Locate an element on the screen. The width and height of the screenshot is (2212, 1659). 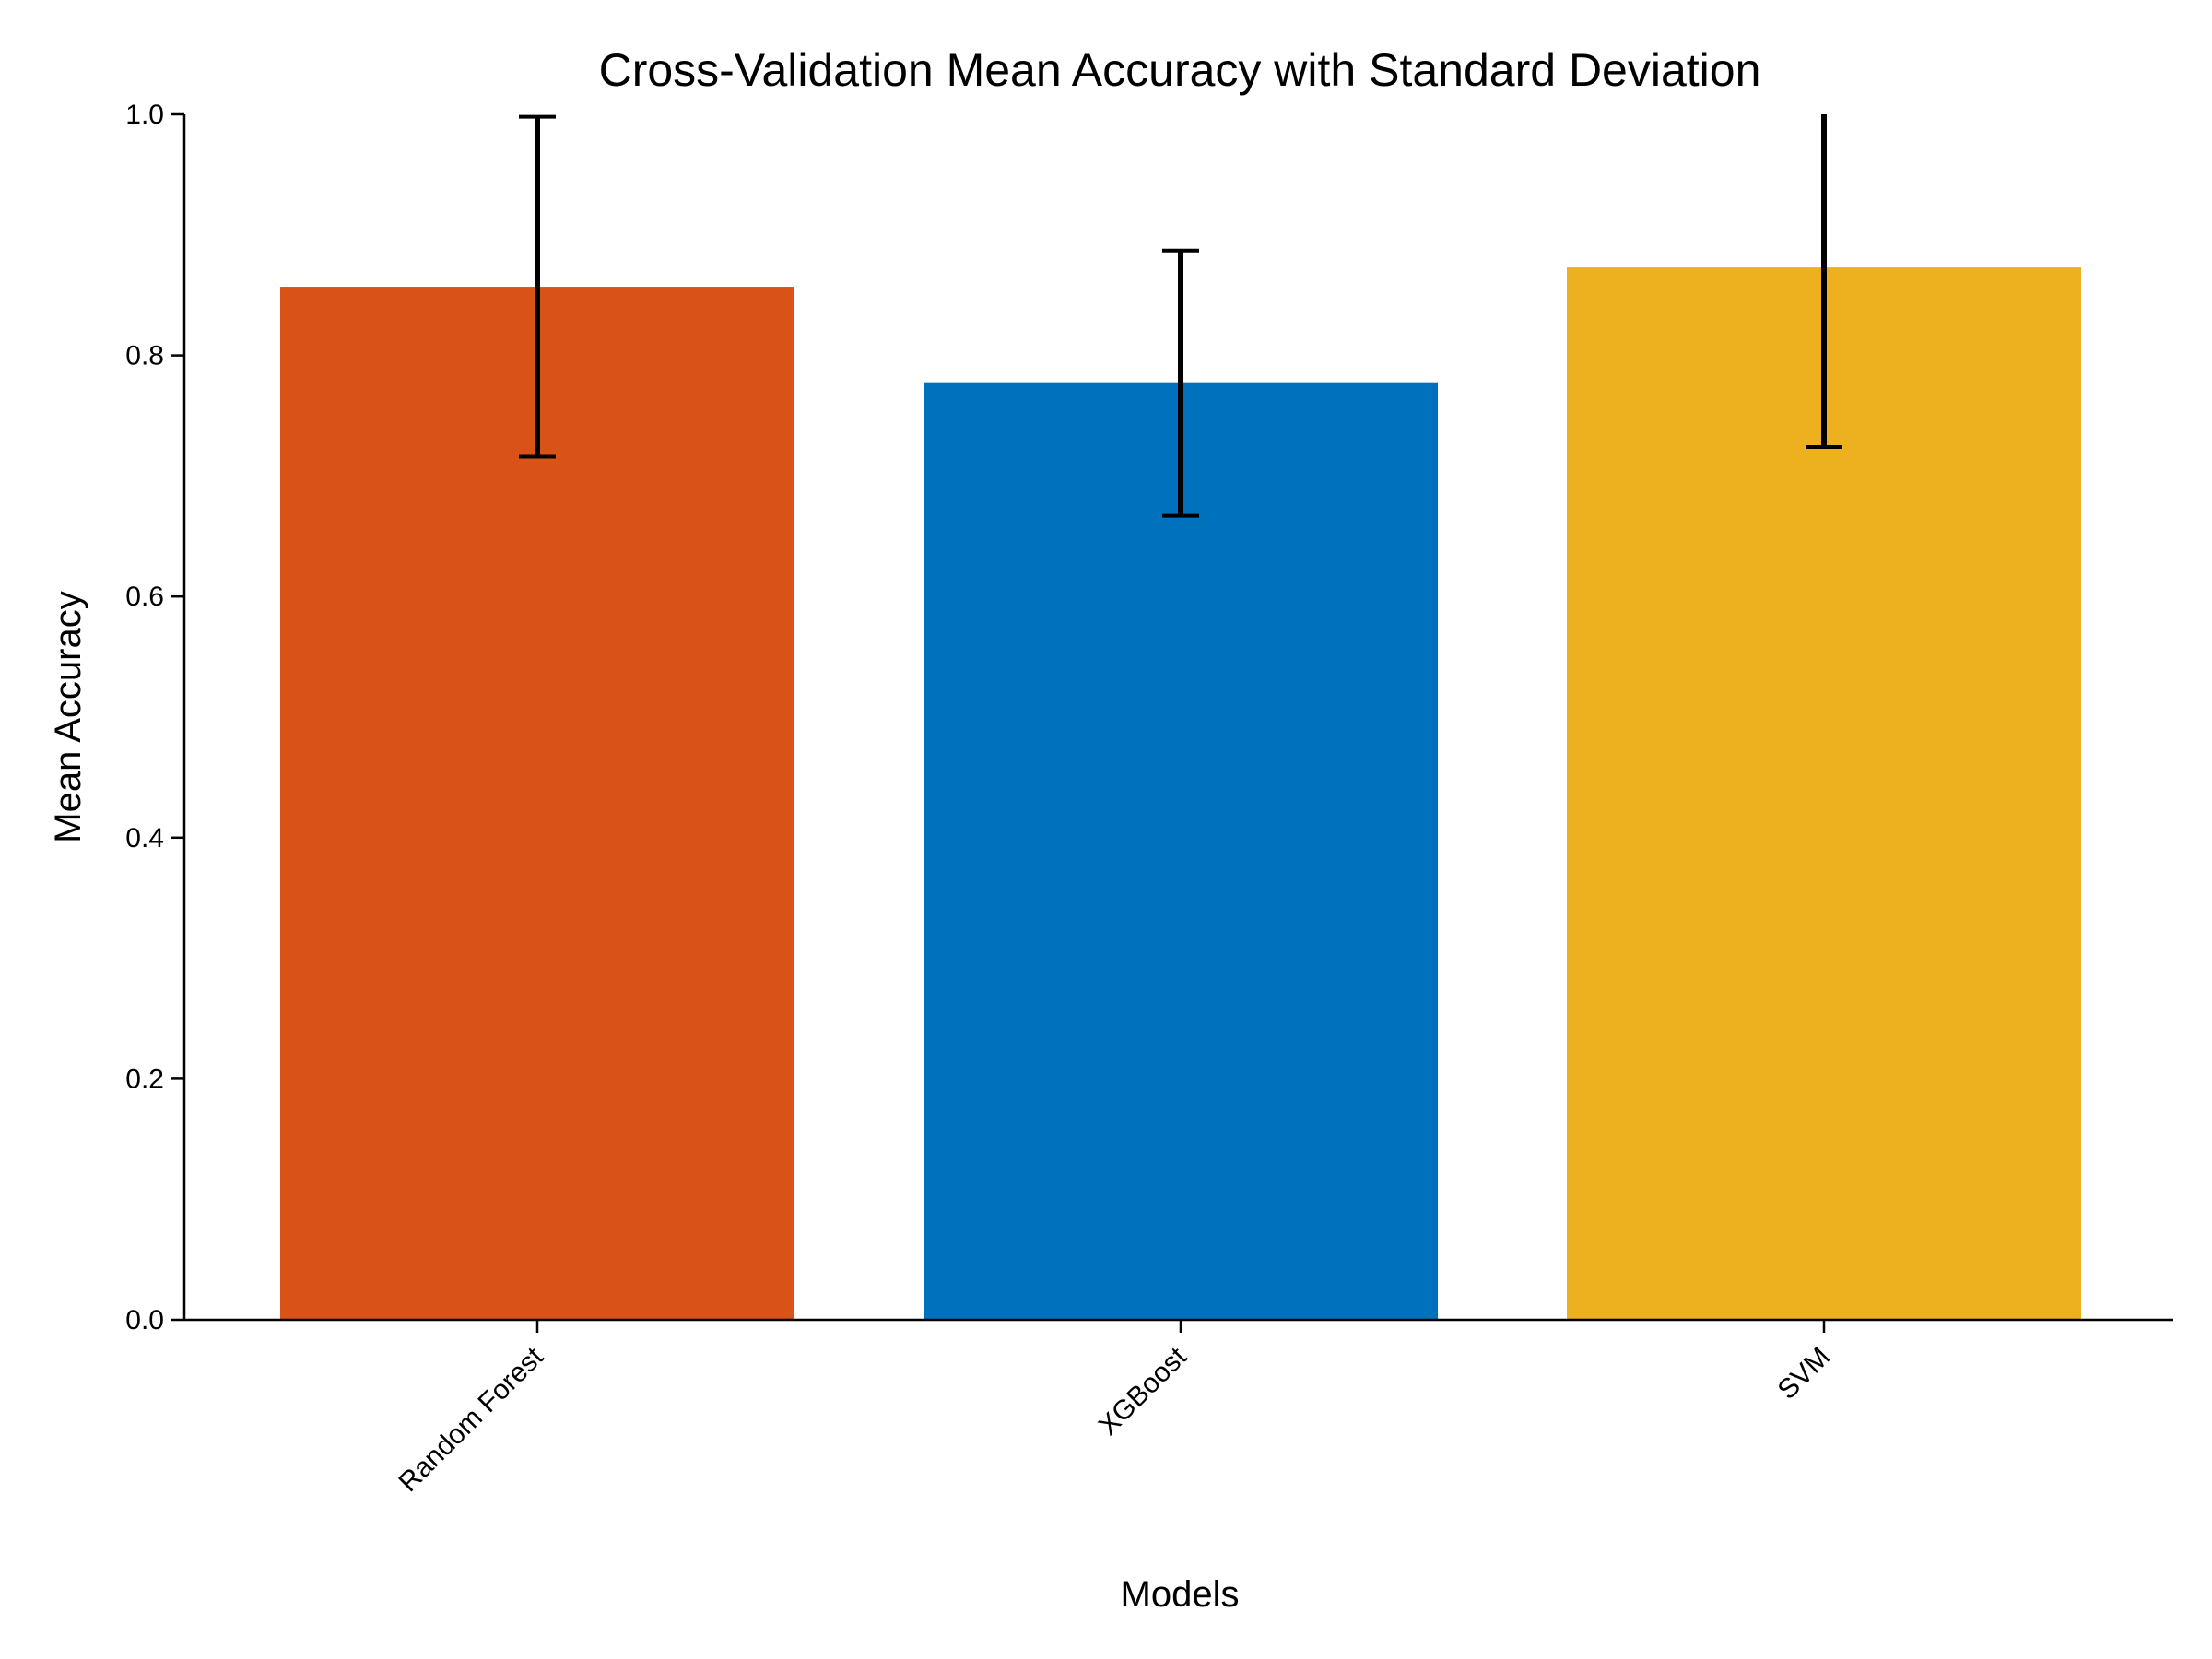
x-axis-label: Models is located at coordinates (1180, 1594).